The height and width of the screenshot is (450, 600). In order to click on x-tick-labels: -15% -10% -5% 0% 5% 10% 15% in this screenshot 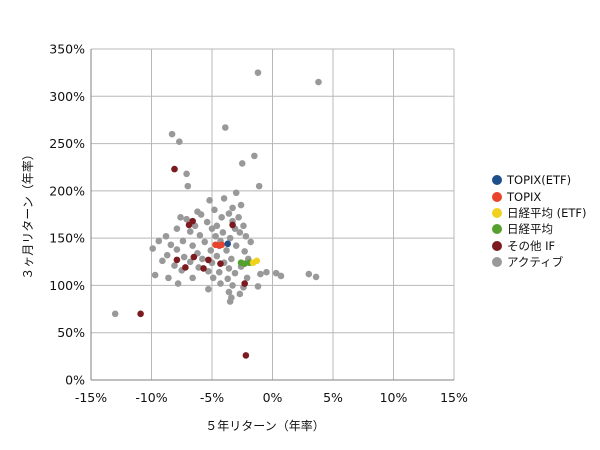, I will do `click(271, 397)`.